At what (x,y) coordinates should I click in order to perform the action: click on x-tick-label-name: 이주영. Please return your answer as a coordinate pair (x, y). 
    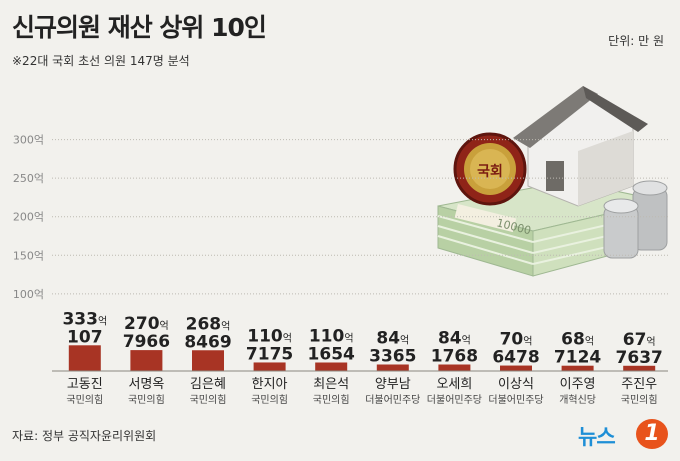
    Looking at the image, I should click on (578, 384).